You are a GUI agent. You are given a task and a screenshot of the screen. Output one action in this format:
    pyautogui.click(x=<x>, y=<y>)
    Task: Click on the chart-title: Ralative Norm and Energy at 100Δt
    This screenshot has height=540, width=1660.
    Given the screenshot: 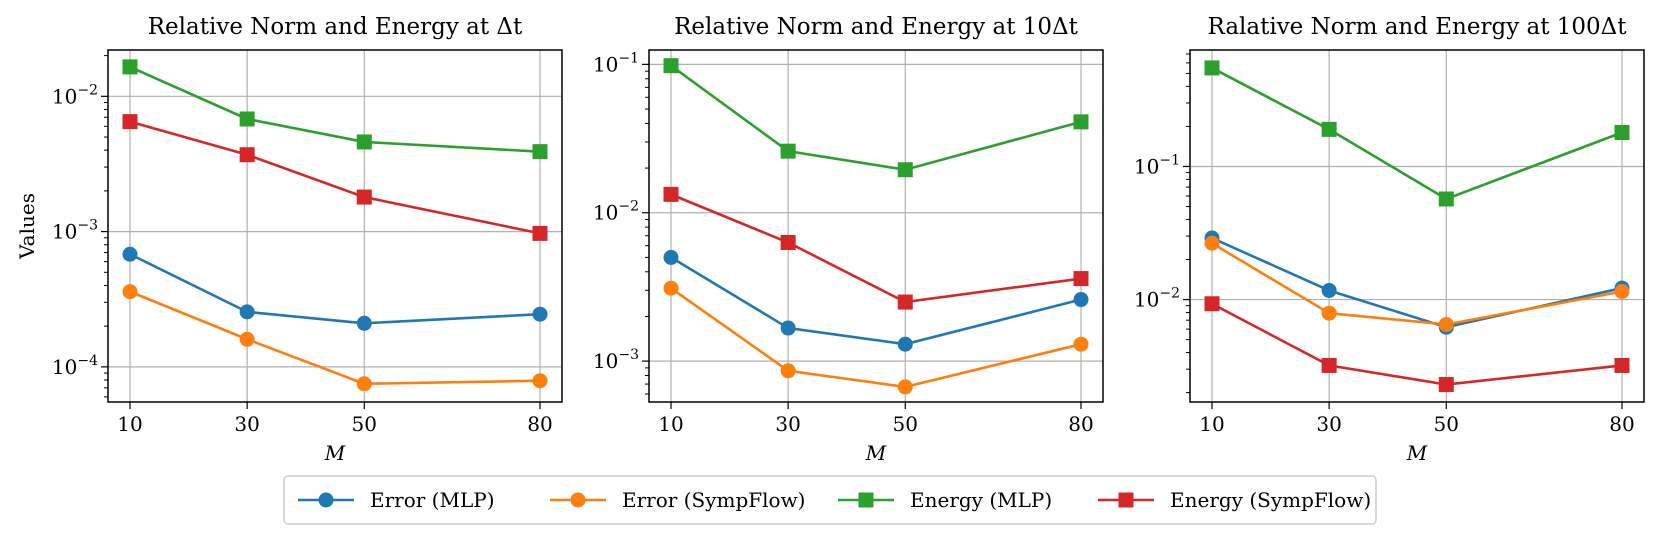 What is the action you would take?
    pyautogui.click(x=1417, y=27)
    